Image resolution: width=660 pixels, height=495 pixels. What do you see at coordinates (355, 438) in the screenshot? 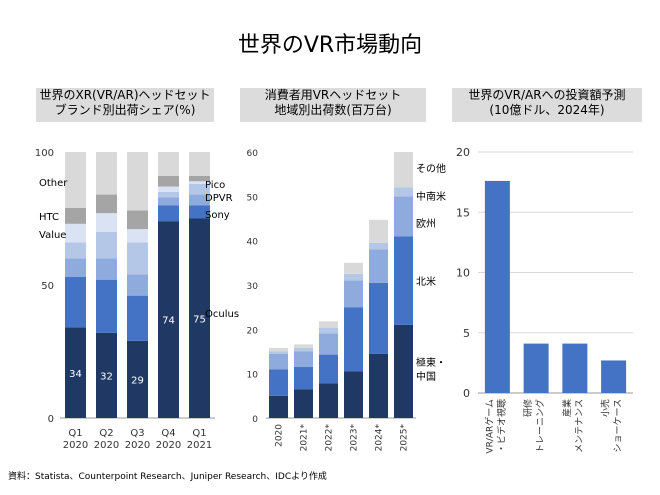
I see `c2-xtick: 2023*` at bounding box center [355, 438].